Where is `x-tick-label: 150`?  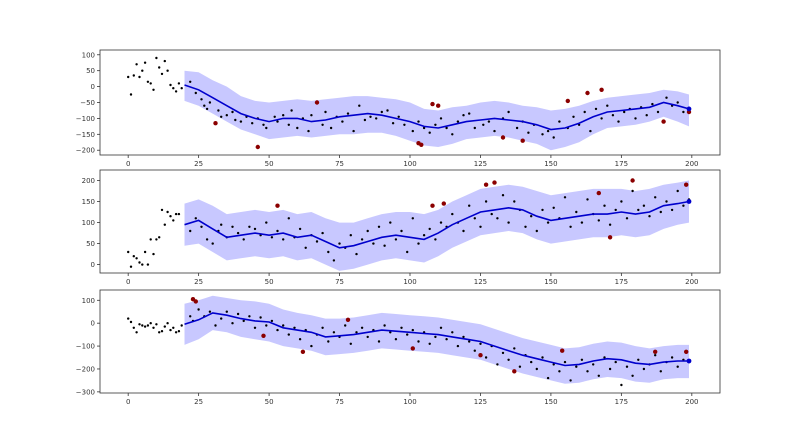
x-tick-label: 150 is located at coordinates (550, 402).